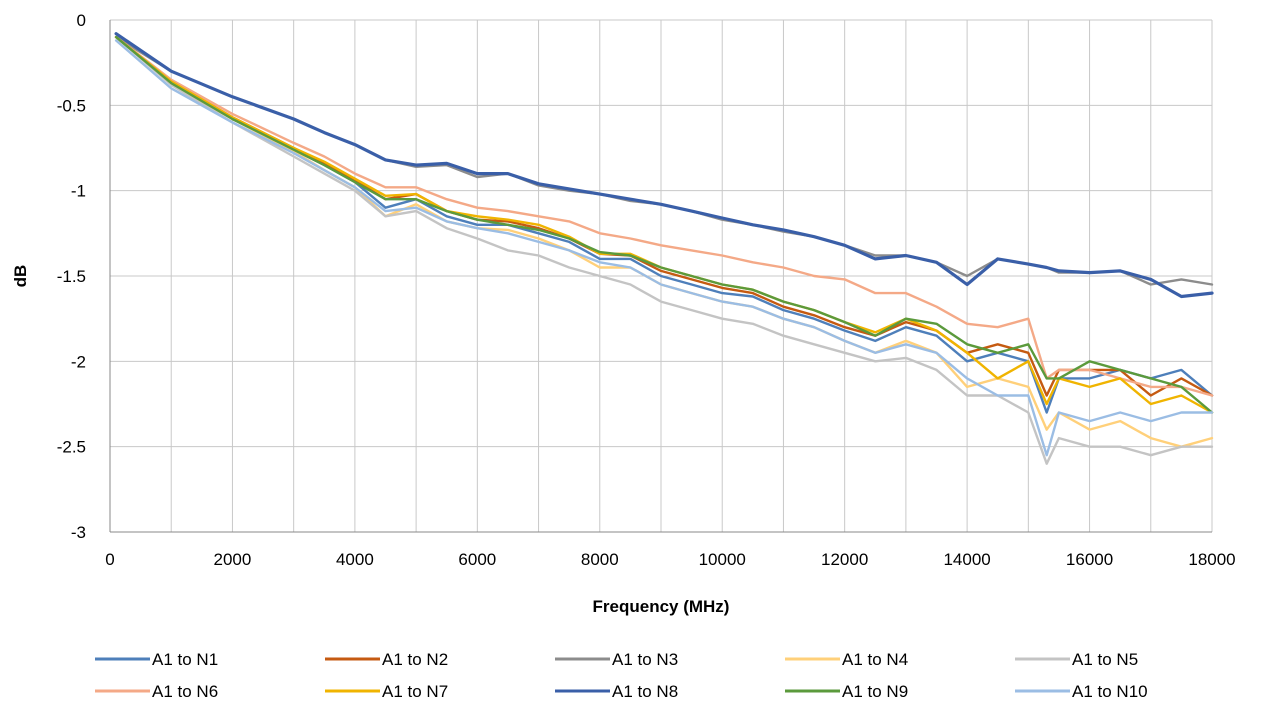  What do you see at coordinates (875, 691) in the screenshot?
I see `legend-label: A1 to N9` at bounding box center [875, 691].